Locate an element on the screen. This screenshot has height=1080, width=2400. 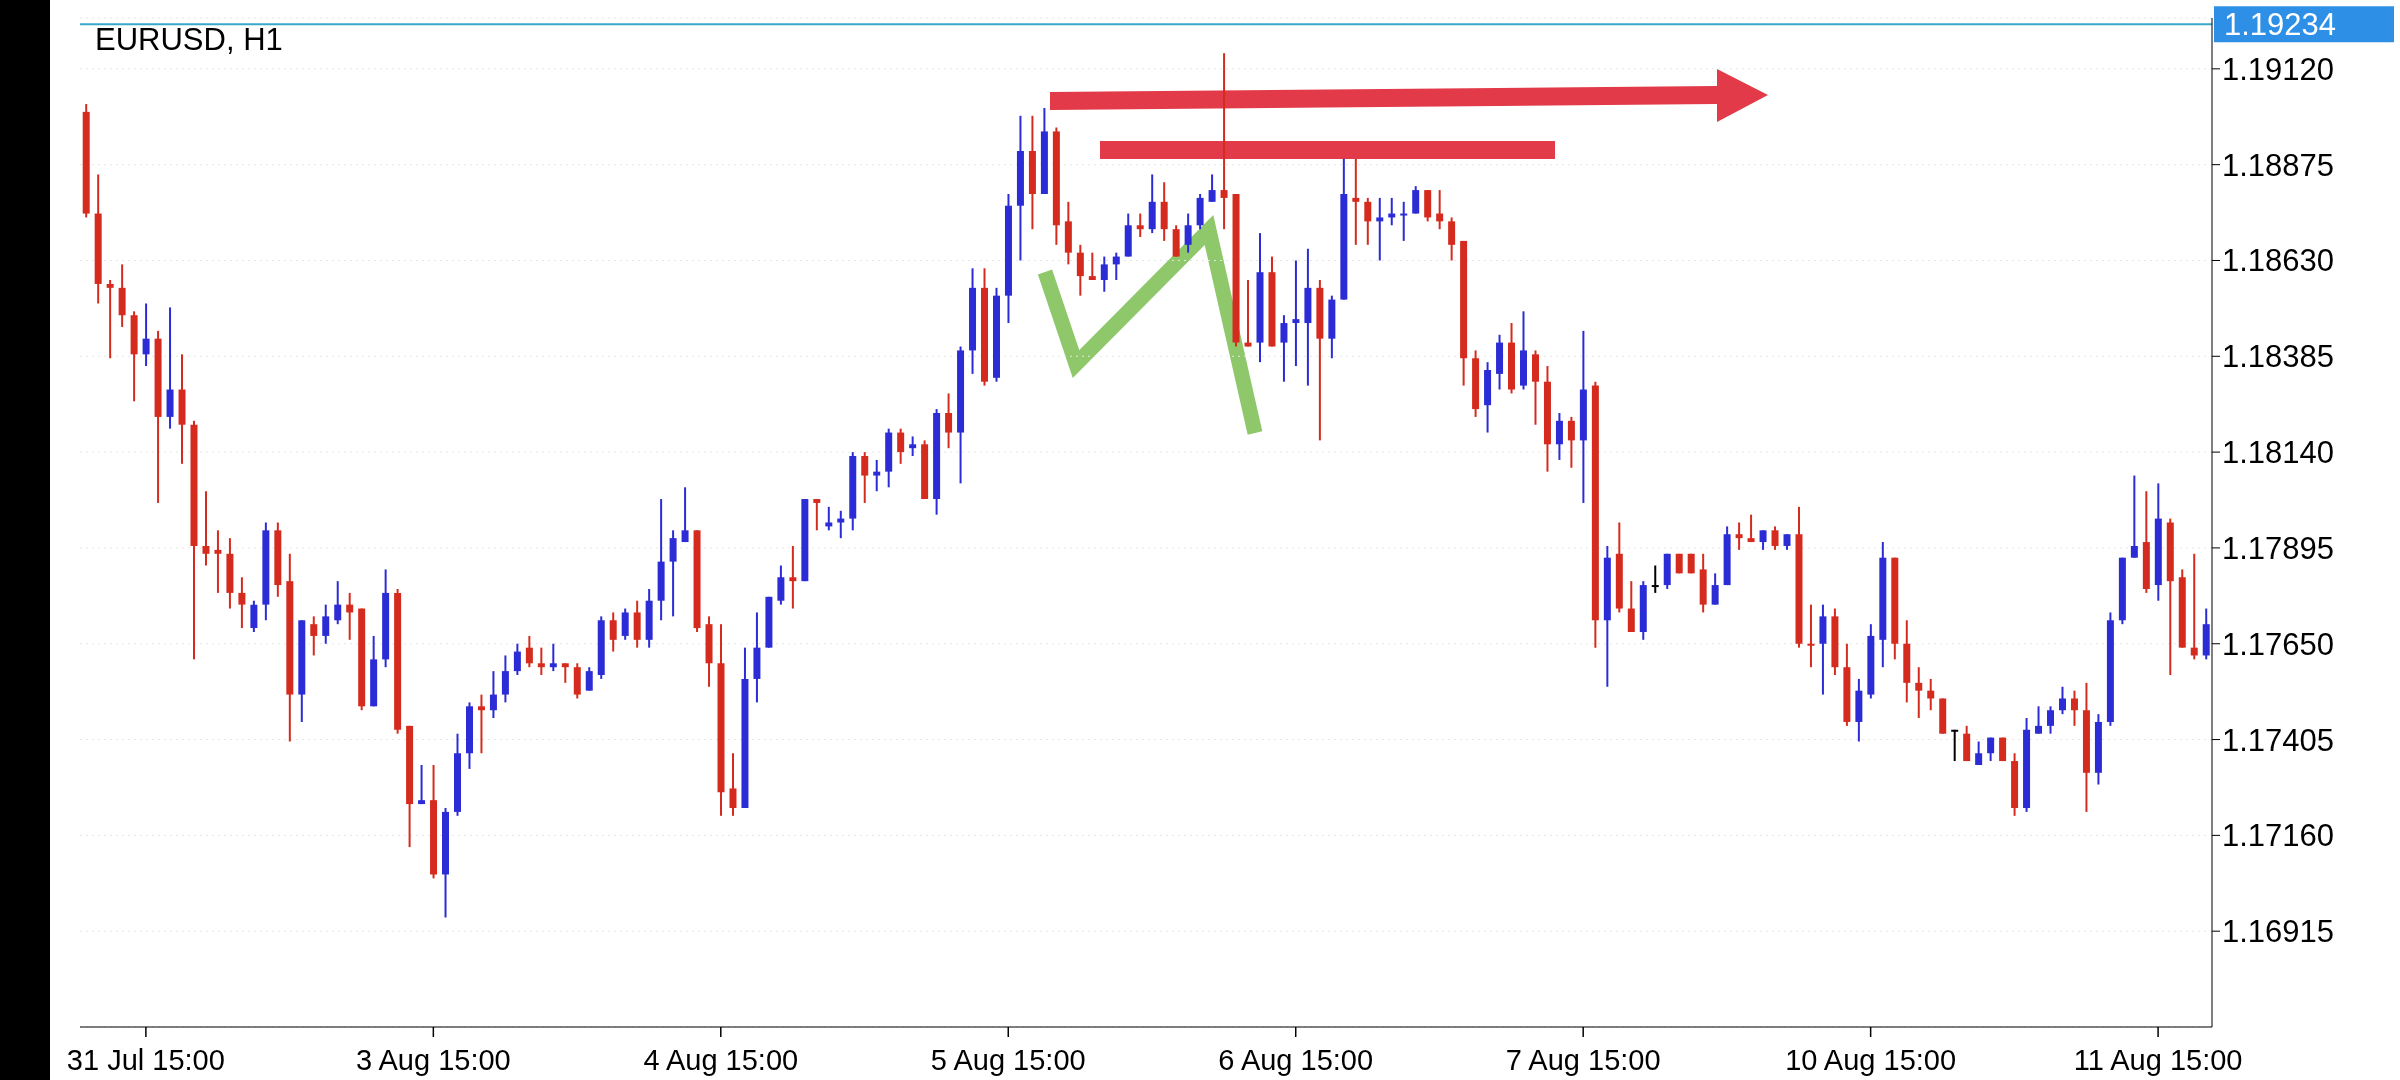
y-tick-label: 1.19120 is located at coordinates (2278, 69).